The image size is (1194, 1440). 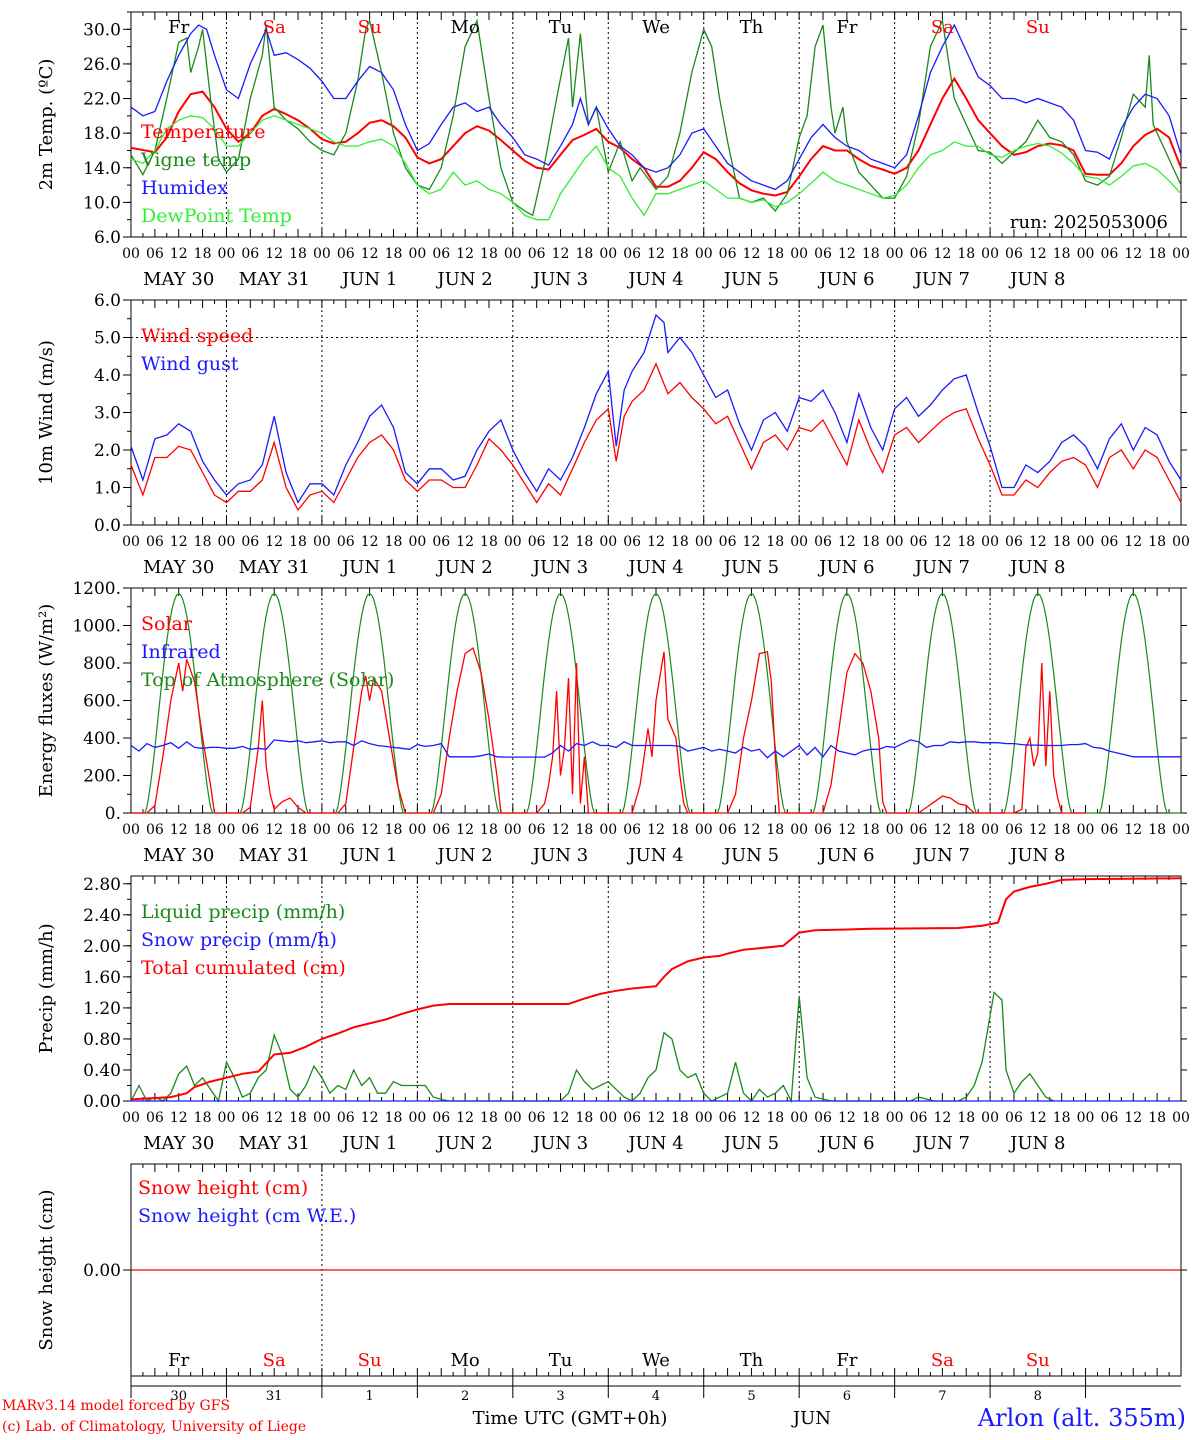 I want to click on y-tick-label: 5.0, so click(x=107, y=339).